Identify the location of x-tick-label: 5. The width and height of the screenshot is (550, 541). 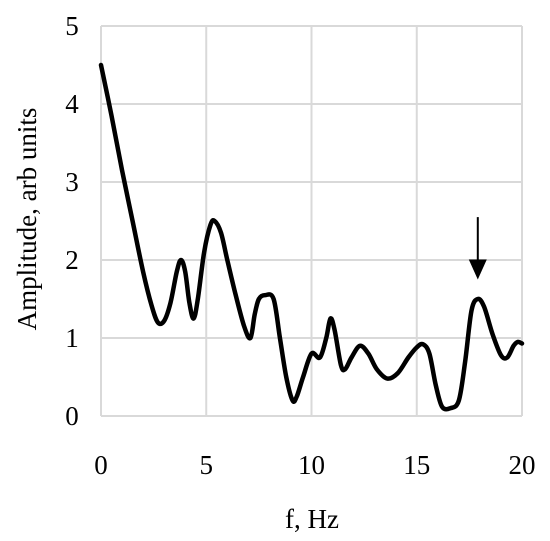
(207, 465).